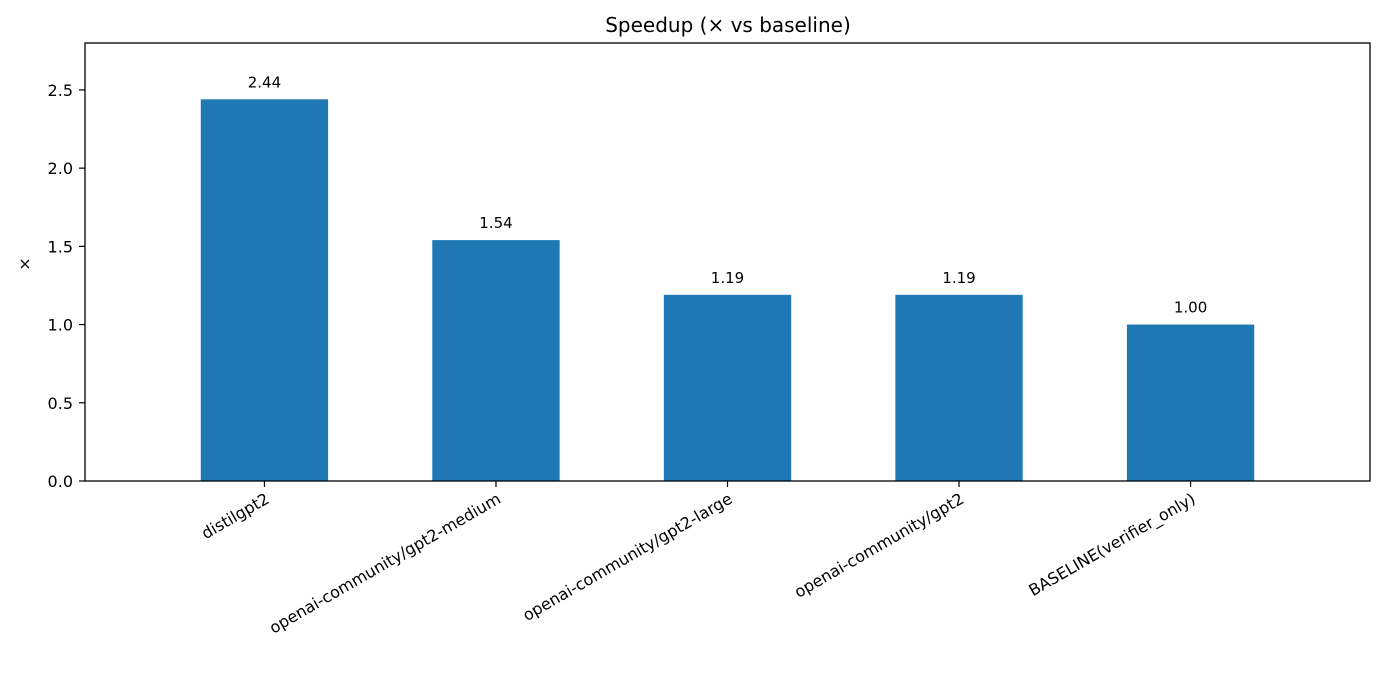 The image size is (1385, 690). What do you see at coordinates (727, 278) in the screenshot?
I see `data-label-2: 1.19` at bounding box center [727, 278].